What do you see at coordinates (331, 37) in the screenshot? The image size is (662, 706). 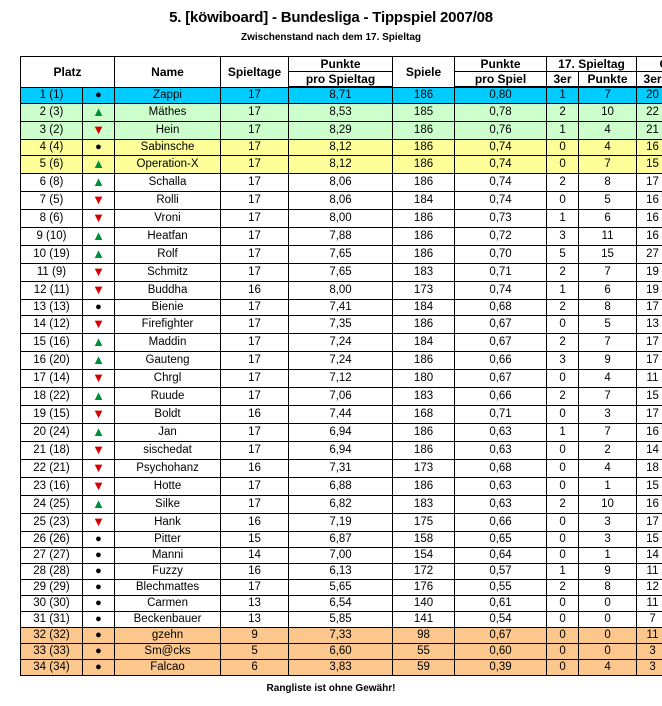 I see `page-subtitle: Zwischenstand nach dem 17. Spieltag` at bounding box center [331, 37].